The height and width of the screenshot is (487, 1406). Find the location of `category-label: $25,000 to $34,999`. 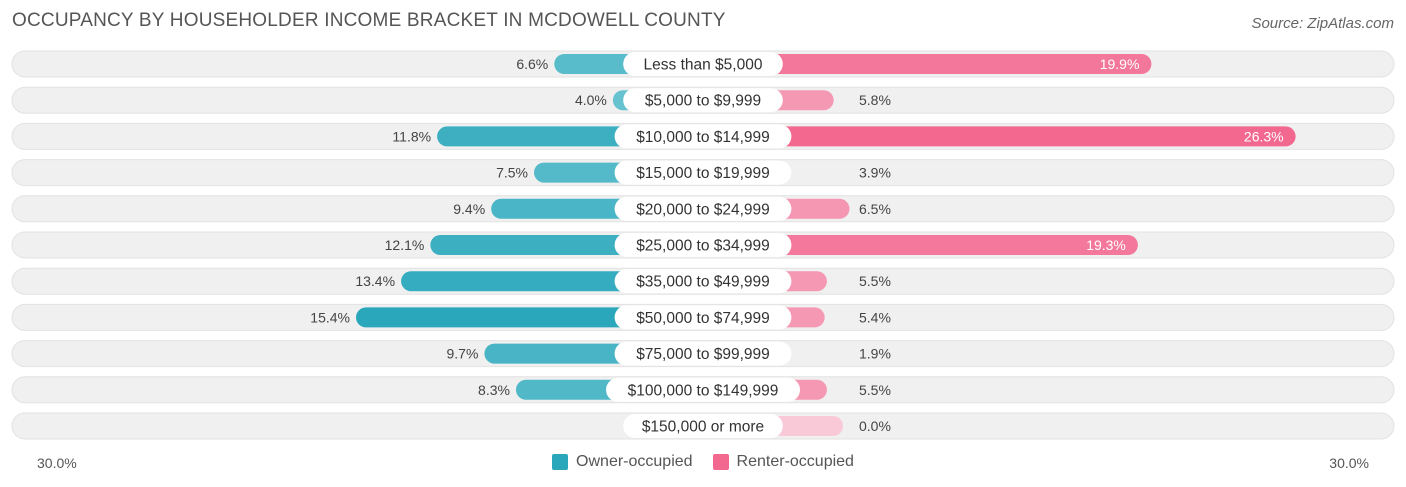

category-label: $25,000 to $34,999 is located at coordinates (703, 246).